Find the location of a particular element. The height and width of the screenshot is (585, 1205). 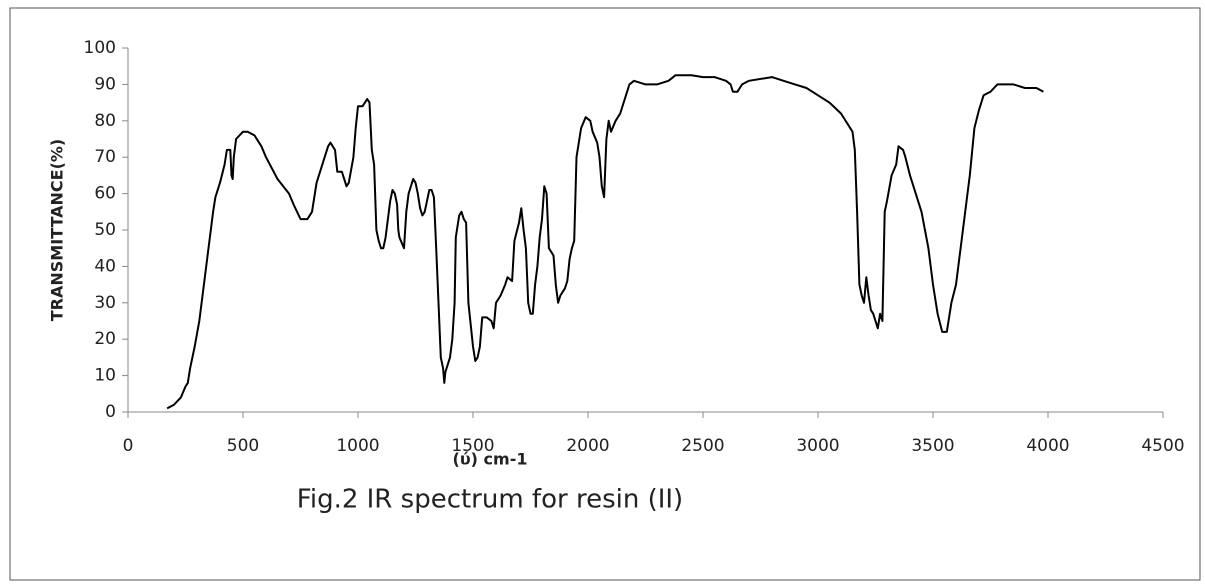

x-tick-label: 4500 is located at coordinates (1162, 446).